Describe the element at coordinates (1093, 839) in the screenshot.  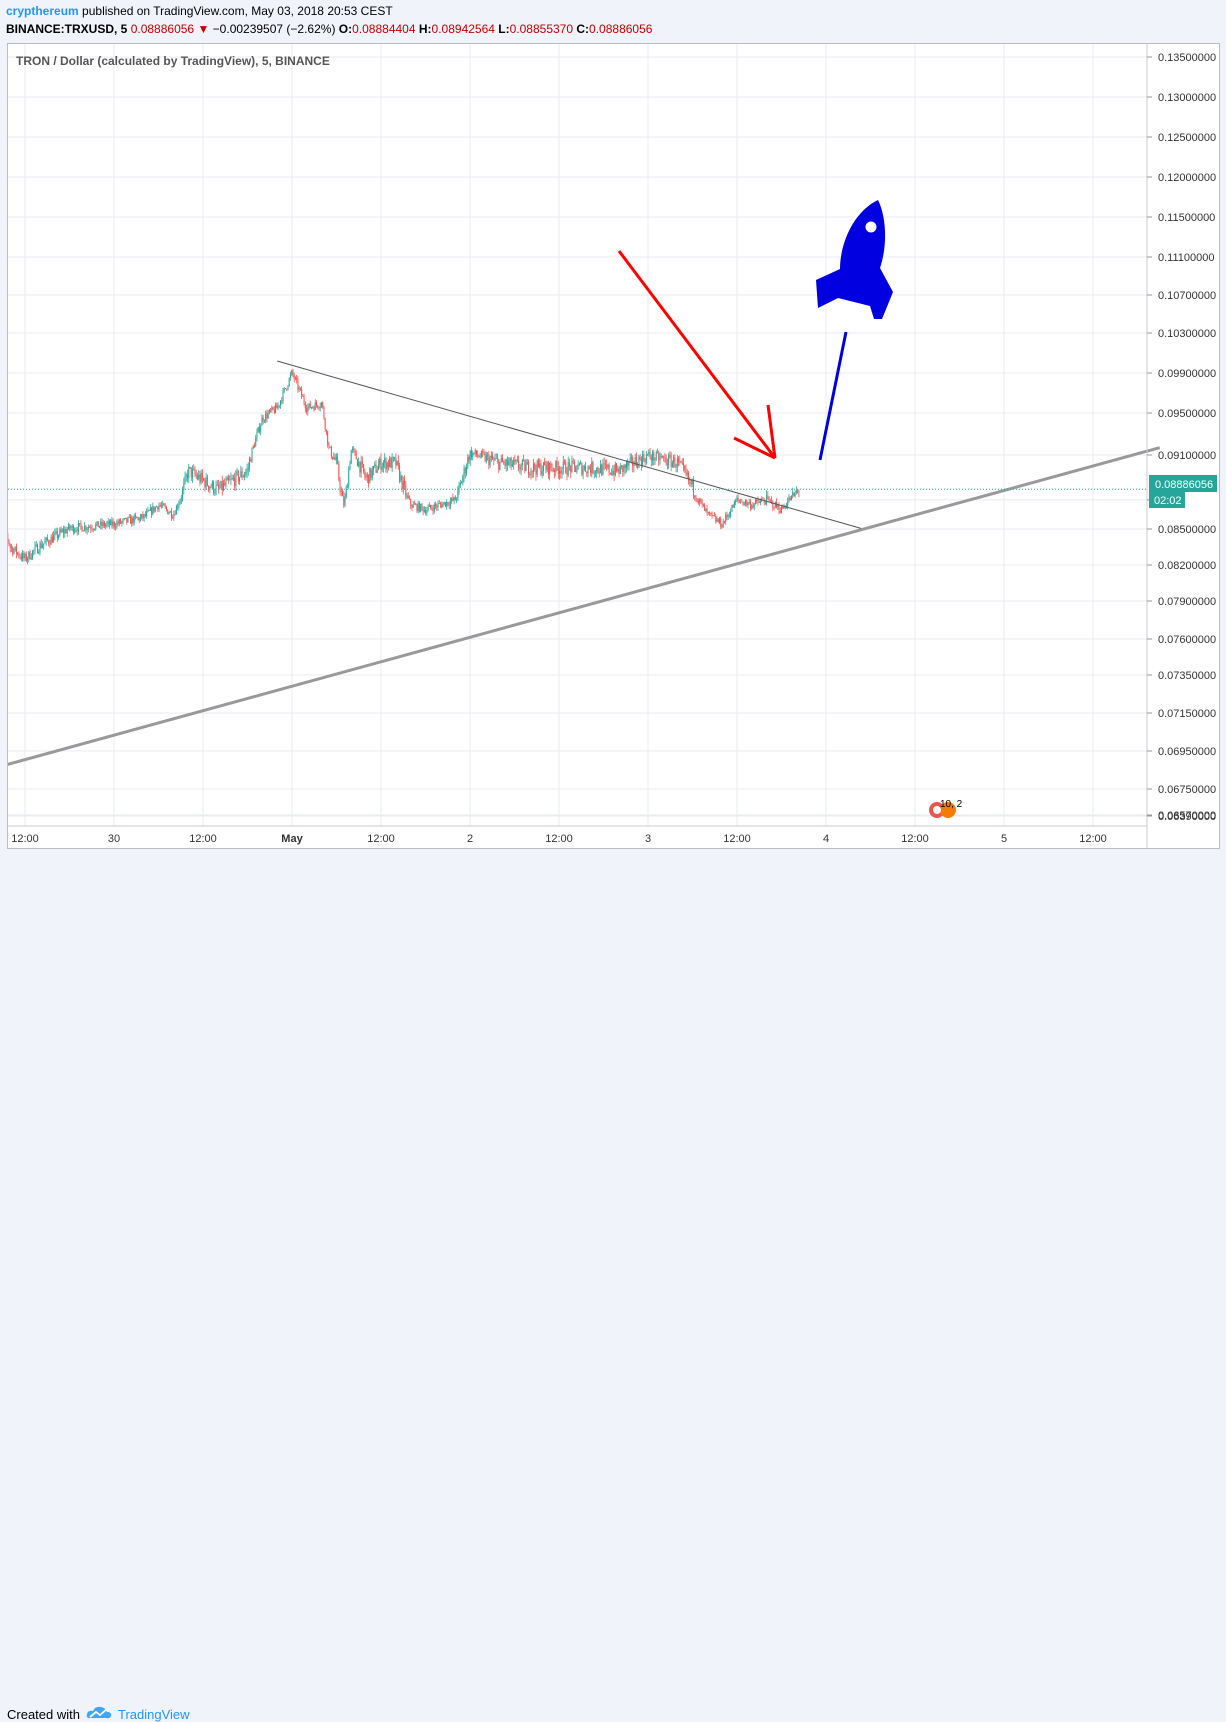
I see `x-tick-label: 12:00` at that location.